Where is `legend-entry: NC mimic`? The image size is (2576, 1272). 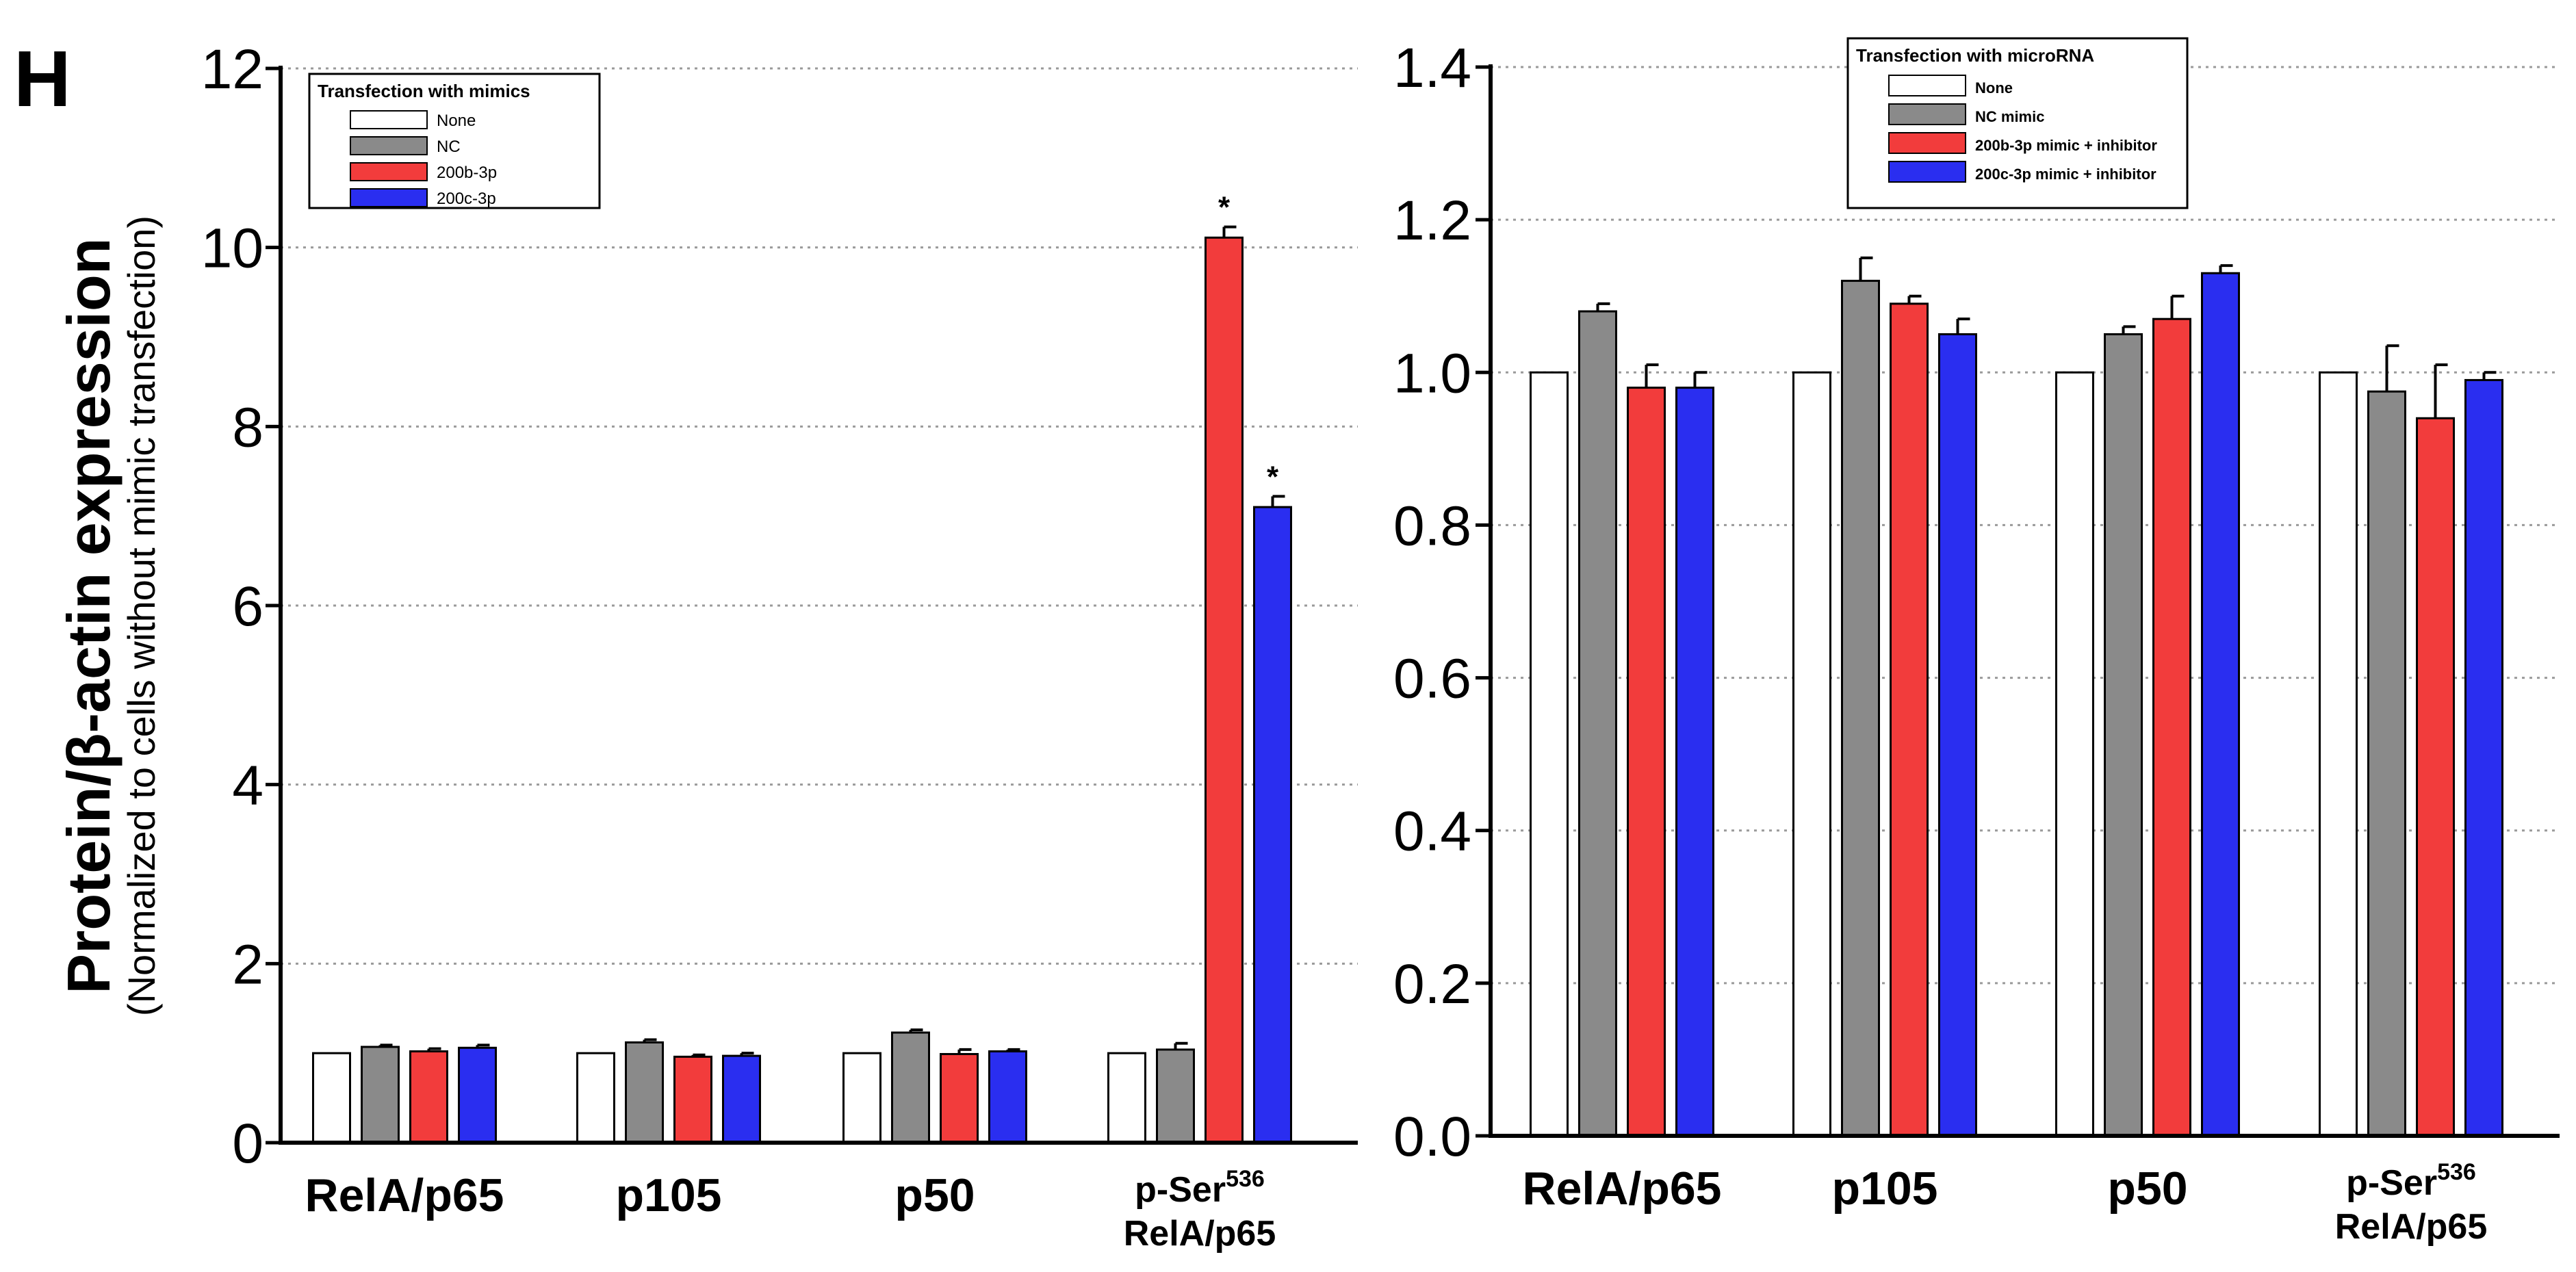 legend-entry: NC mimic is located at coordinates (2010, 117).